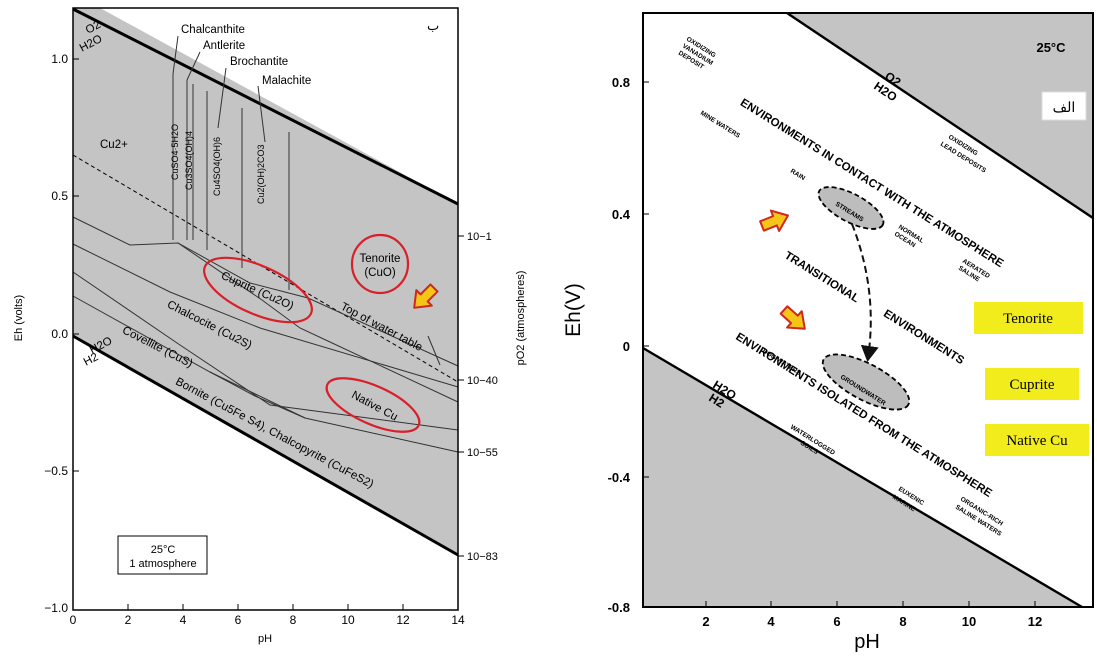  I want to click on cuso4-label: CuSO4·5H2O, so click(175, 152).